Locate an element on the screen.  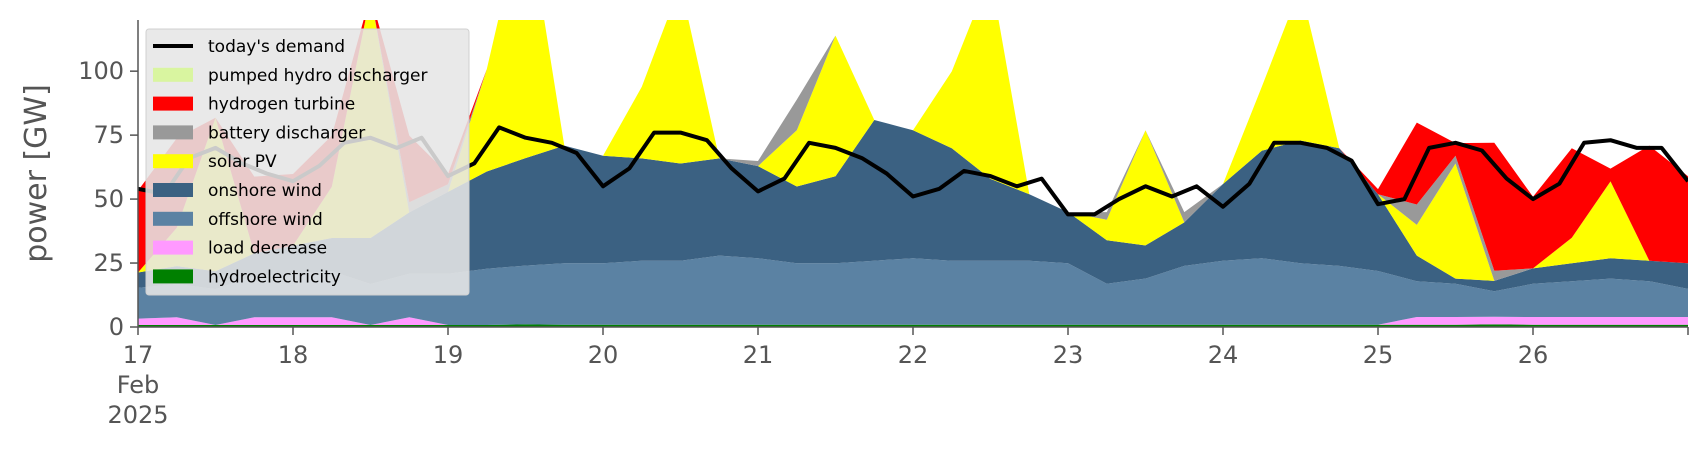
x-tick-label: 17 is located at coordinates (138, 355).